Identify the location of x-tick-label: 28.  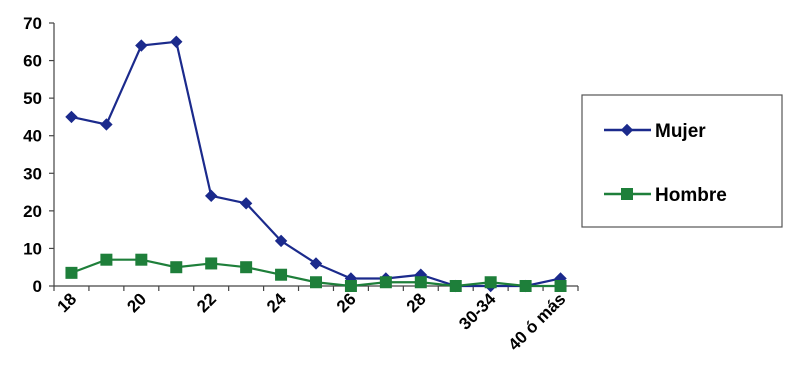
(416, 302).